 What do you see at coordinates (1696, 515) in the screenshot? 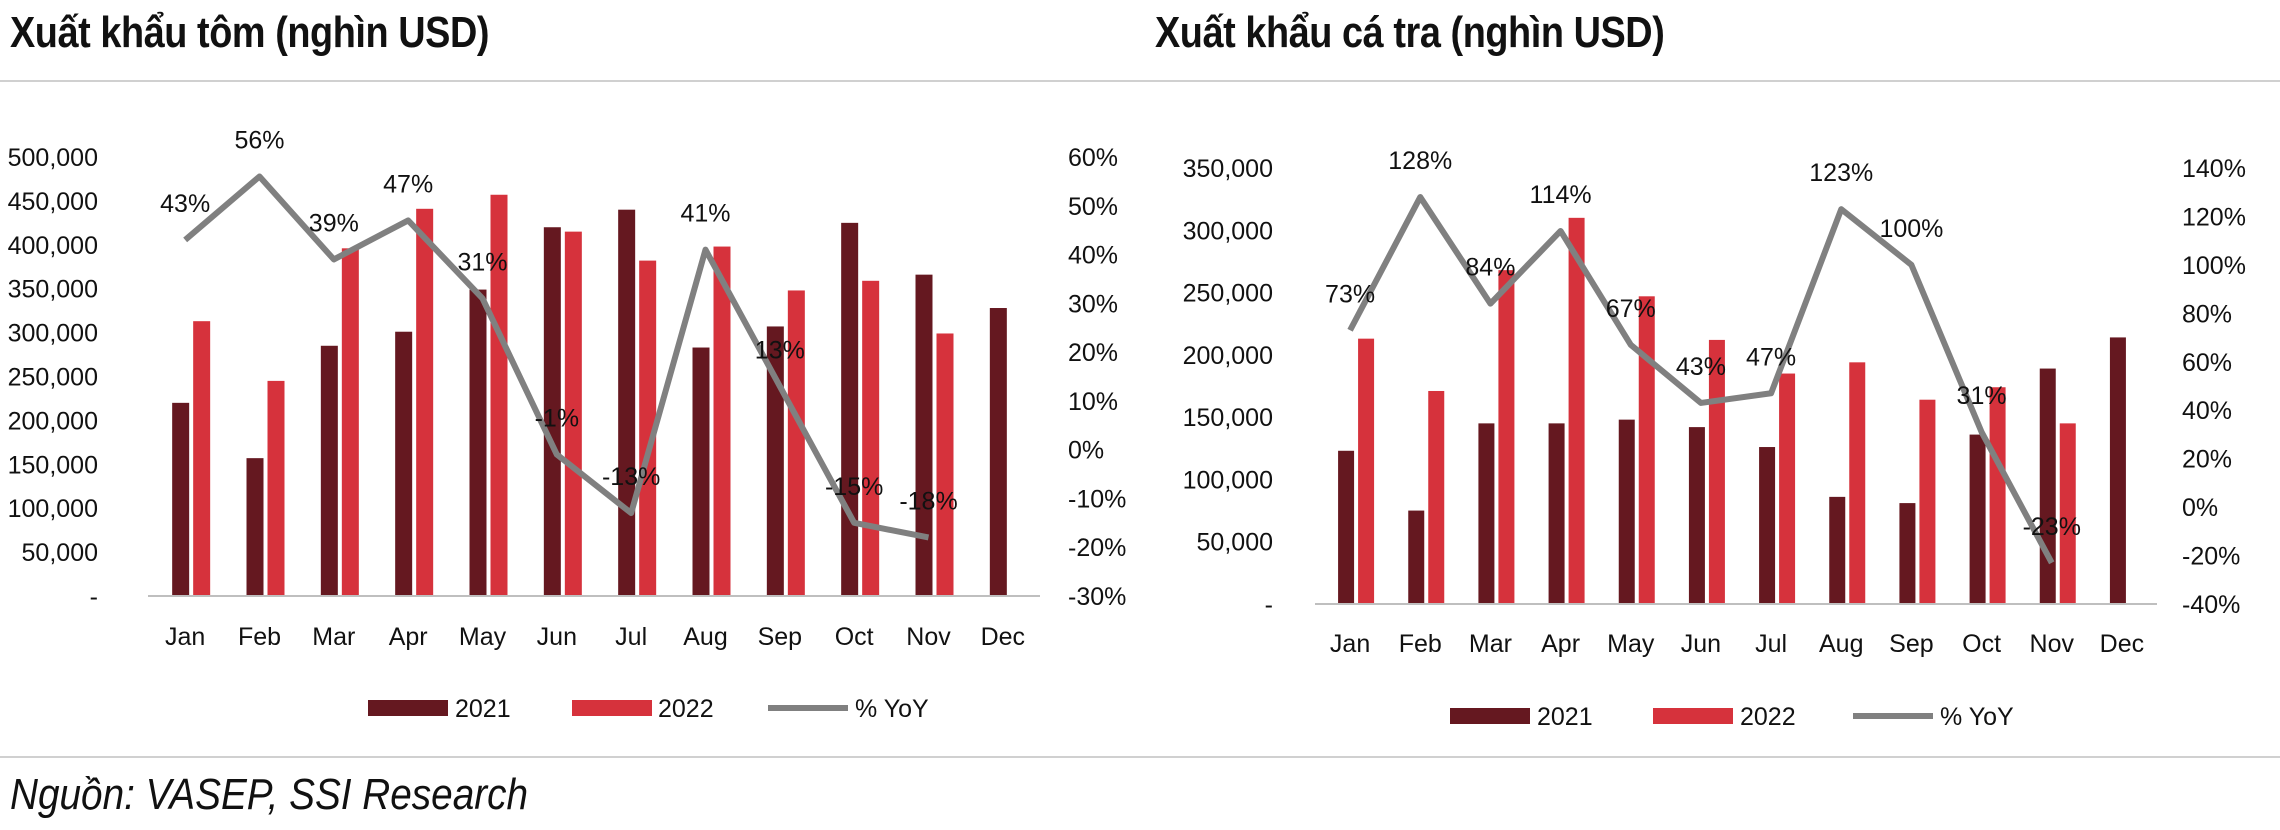
I see `bar-2021-jun` at bounding box center [1696, 515].